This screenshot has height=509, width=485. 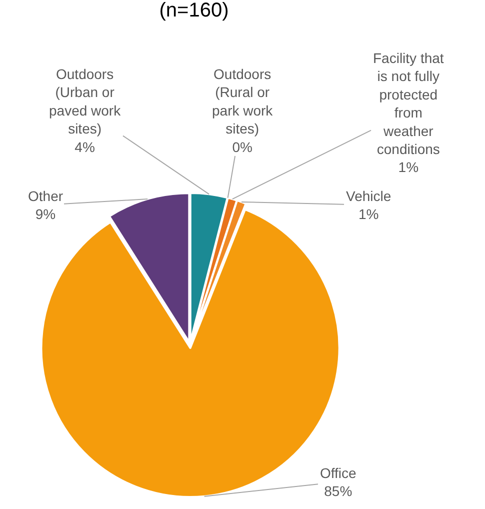 What do you see at coordinates (242, 101) in the screenshot?
I see `category-label: Outdoors (Rural or park work sites)` at bounding box center [242, 101].